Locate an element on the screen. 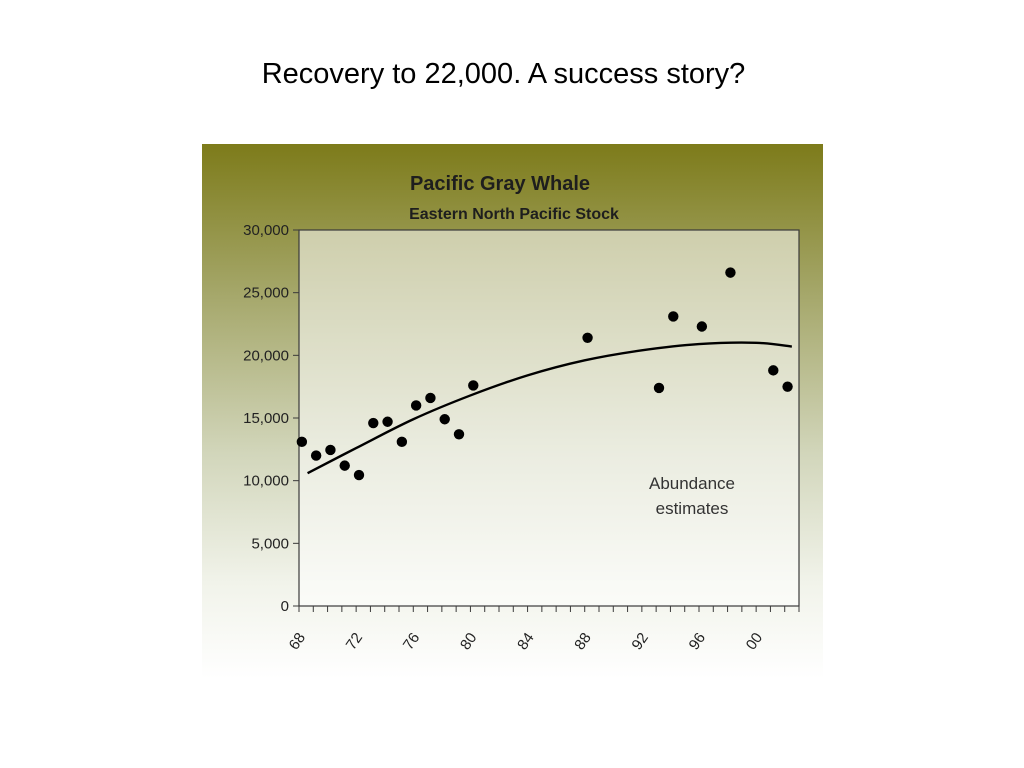  x-tick-label: 88 is located at coordinates (582, 641).